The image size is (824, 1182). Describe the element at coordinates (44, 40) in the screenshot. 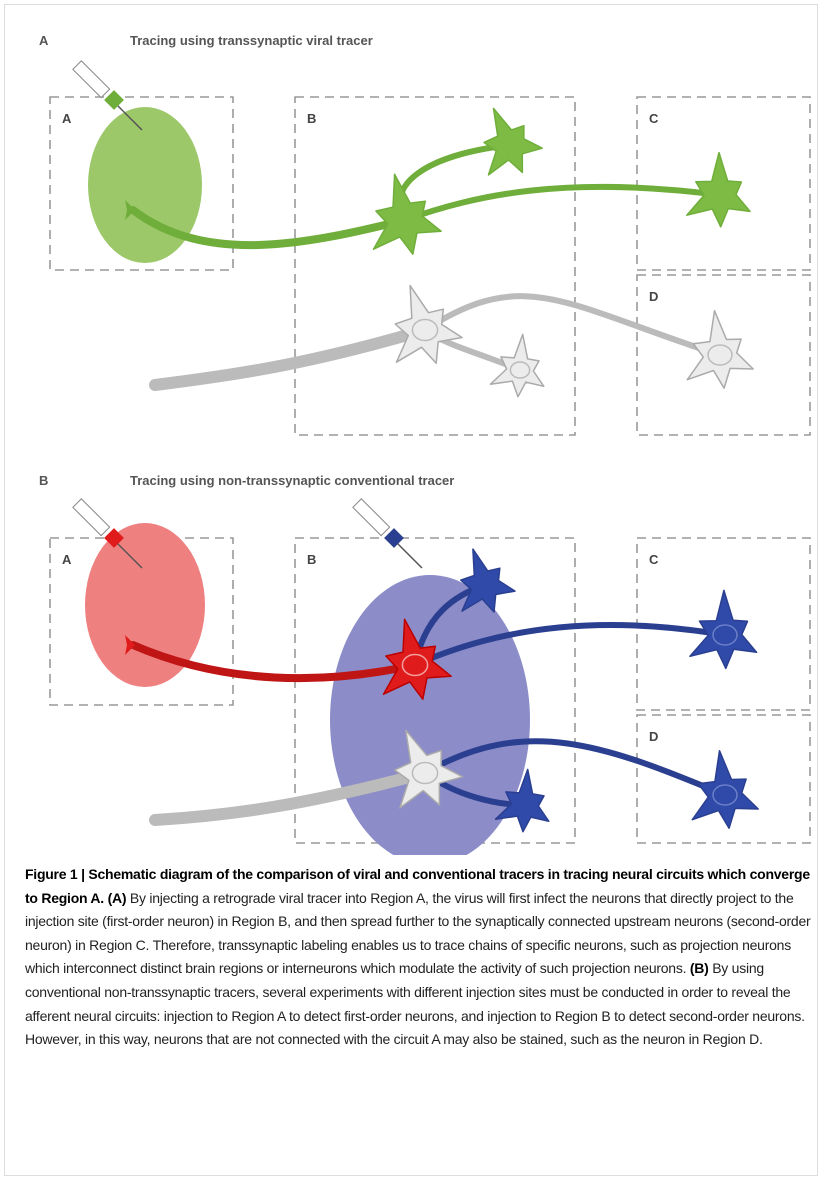

I see `panel-letter: A` at that location.